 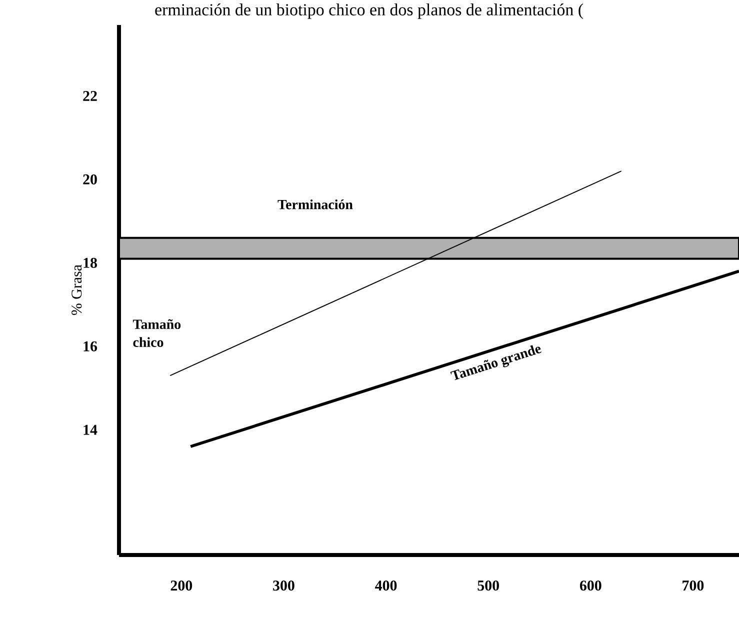 What do you see at coordinates (488, 585) in the screenshot?
I see `x-tick-label: 500` at bounding box center [488, 585].